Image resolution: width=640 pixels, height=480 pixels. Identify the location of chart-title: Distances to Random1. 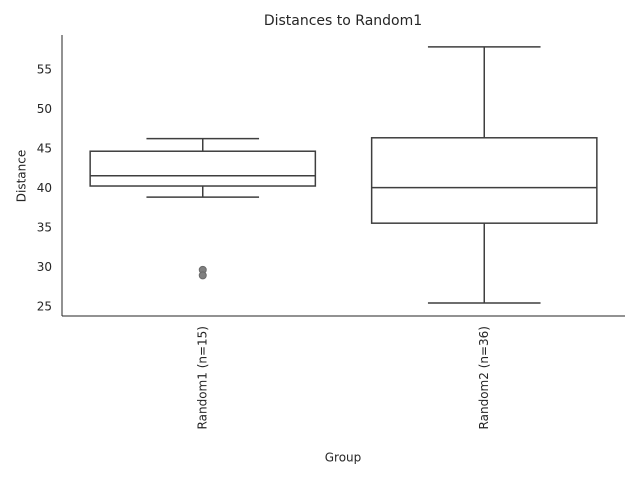
(343, 21).